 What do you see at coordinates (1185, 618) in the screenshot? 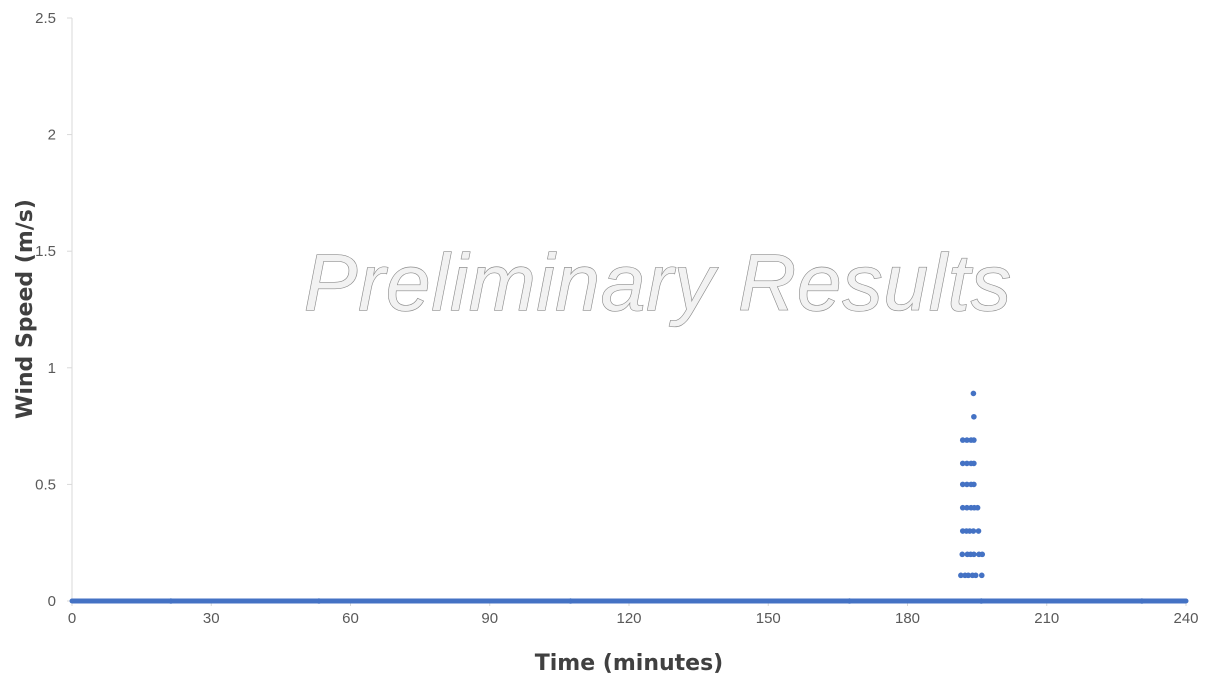
I see `x-tick-label: 240` at bounding box center [1185, 618].